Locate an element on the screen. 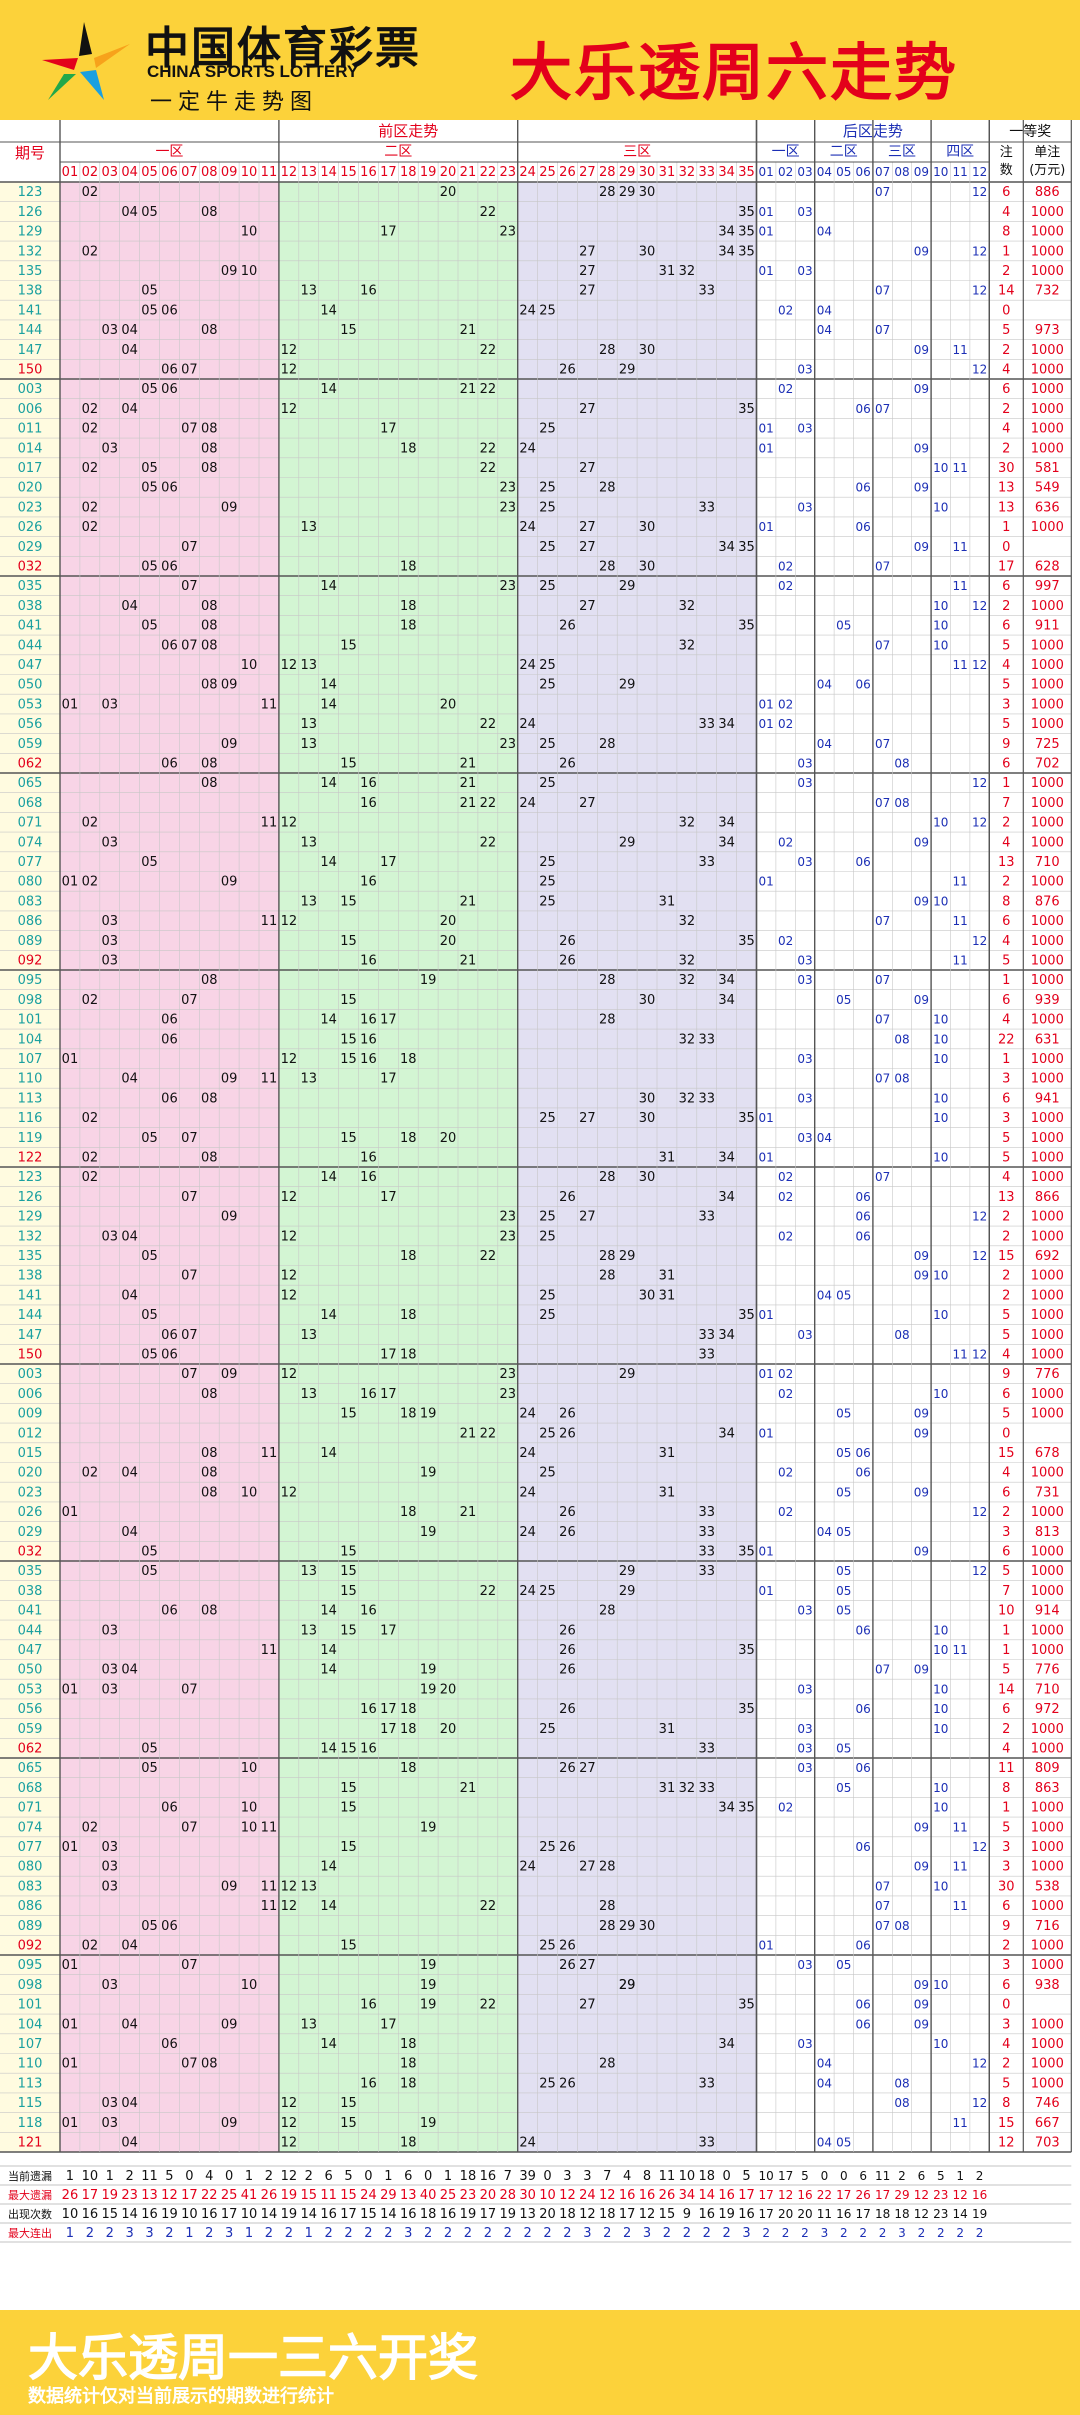 This screenshot has height=2415, width=1080. front-ball: 31 is located at coordinates (667, 1788).